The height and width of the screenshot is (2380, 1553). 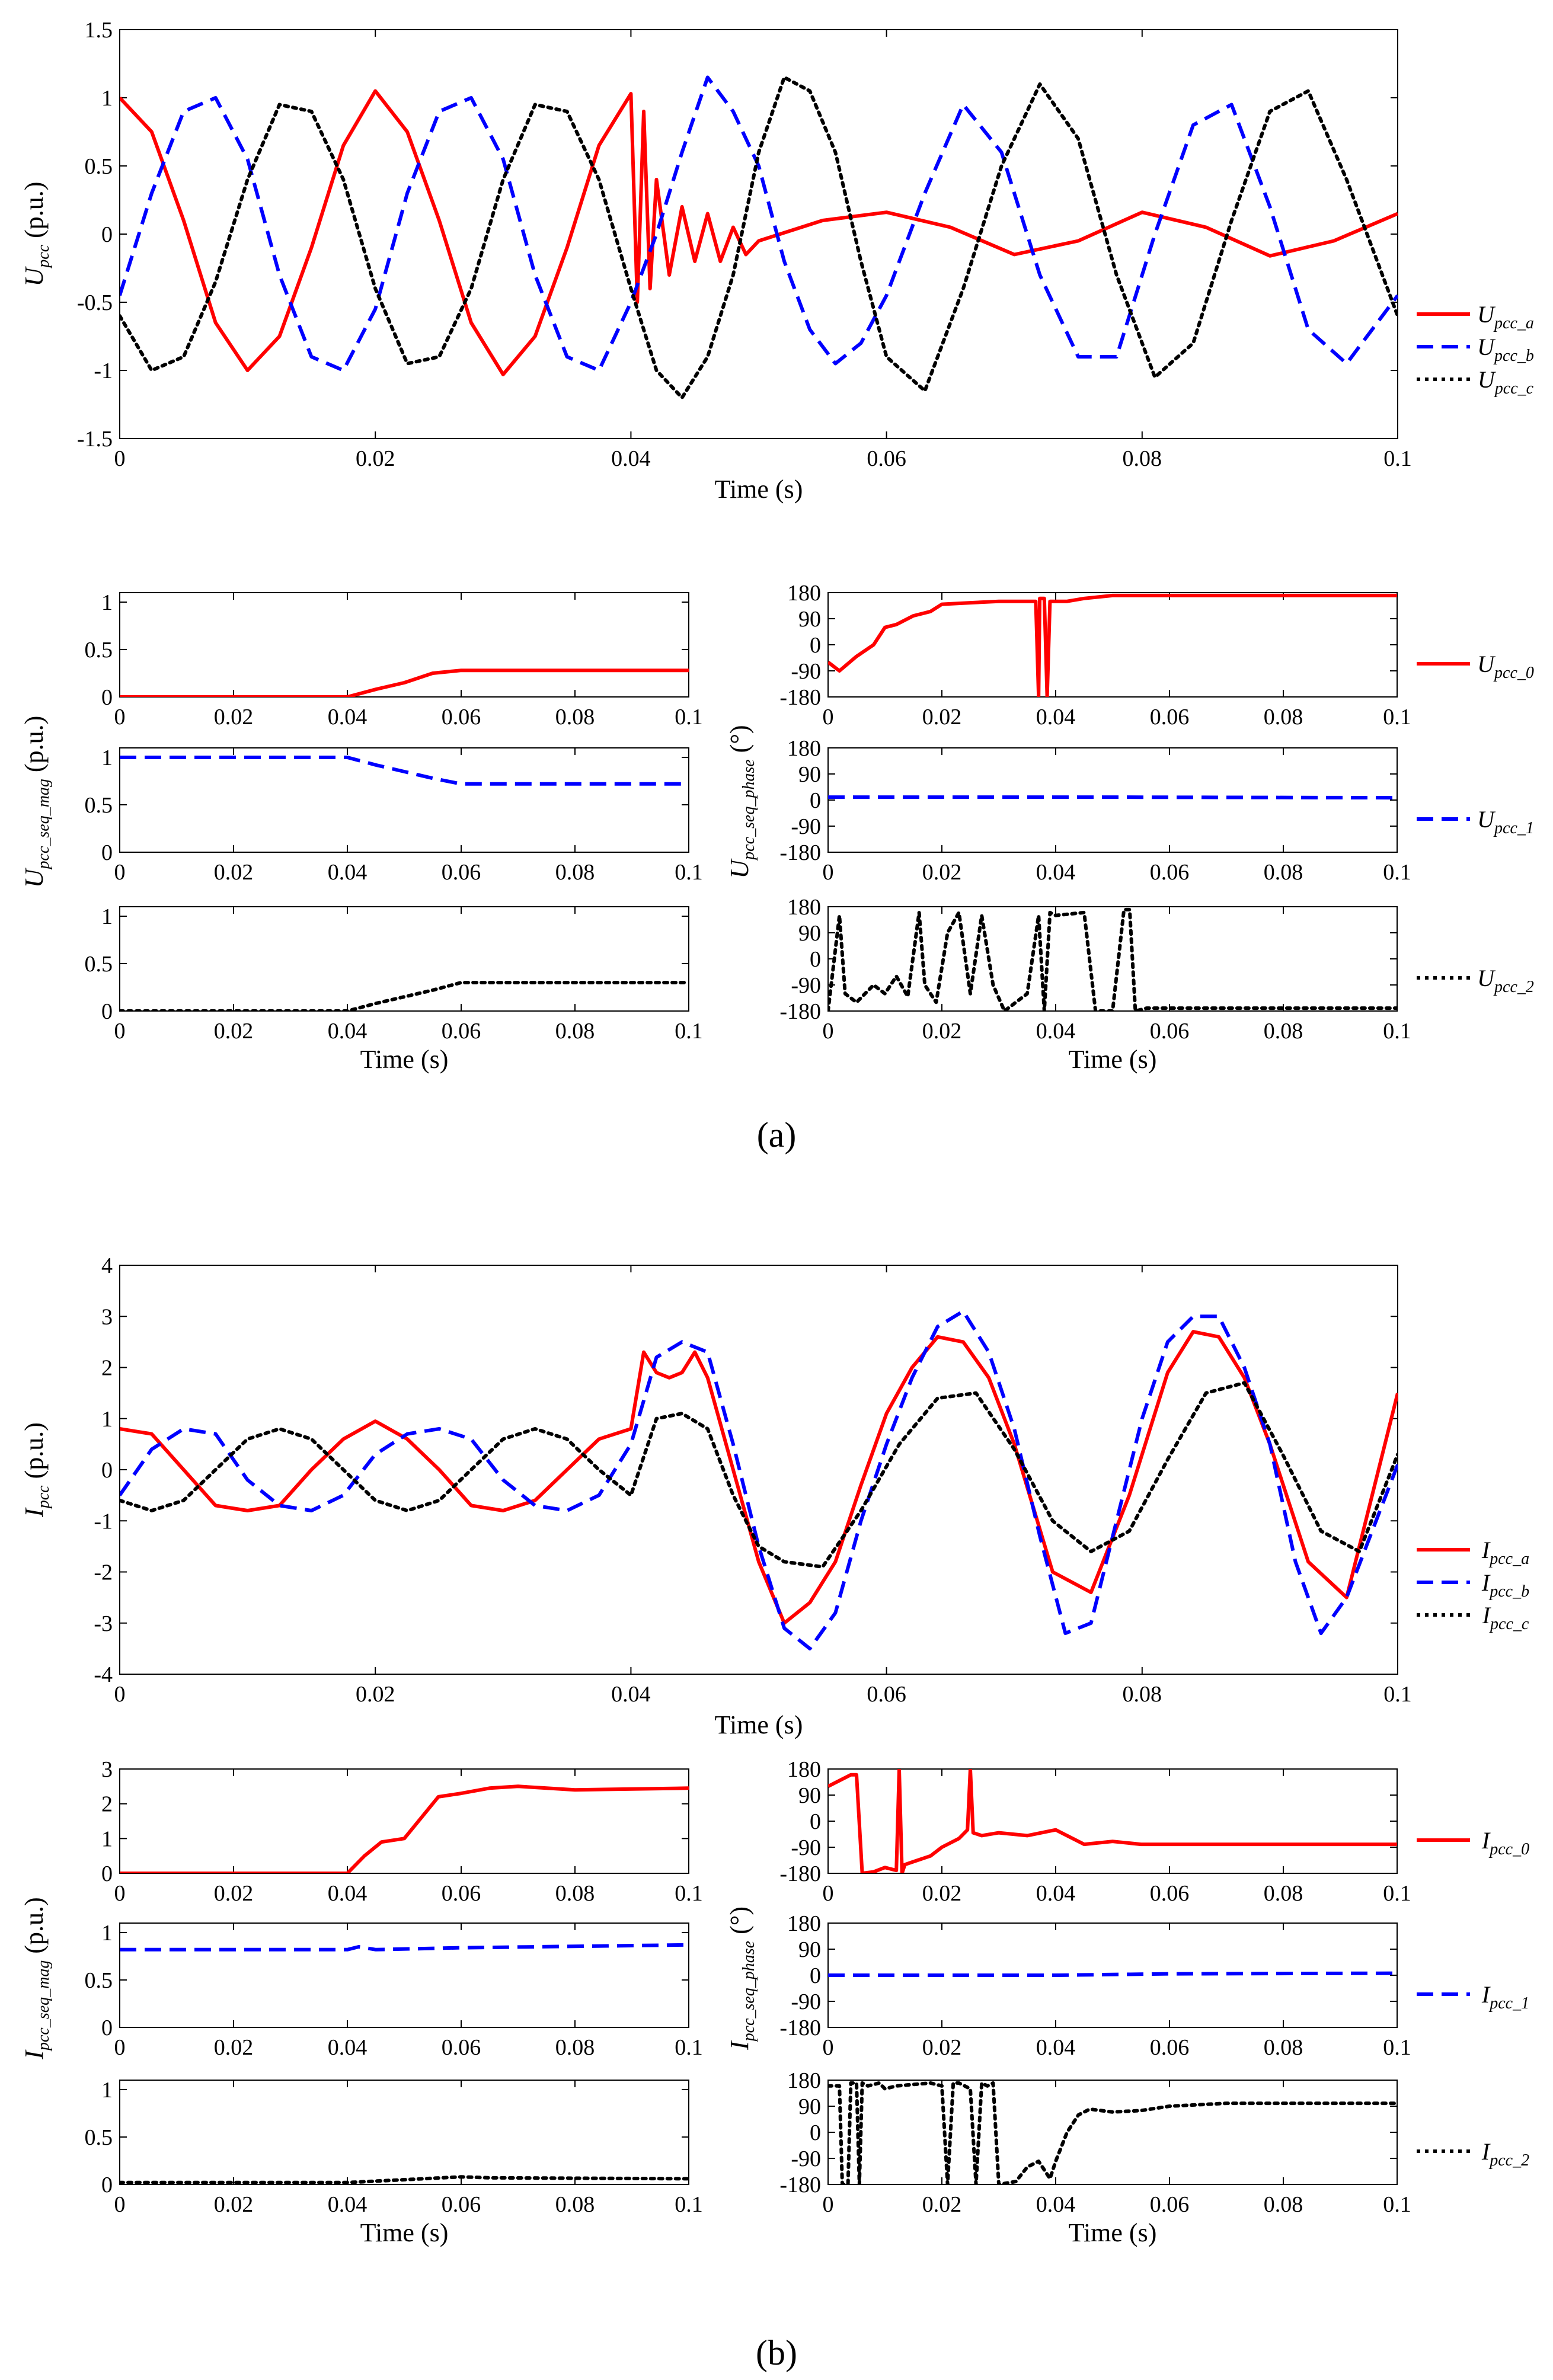 What do you see at coordinates (806, 1847) in the screenshot?
I see `i-pa-0-ytick-label-3: -90` at bounding box center [806, 1847].